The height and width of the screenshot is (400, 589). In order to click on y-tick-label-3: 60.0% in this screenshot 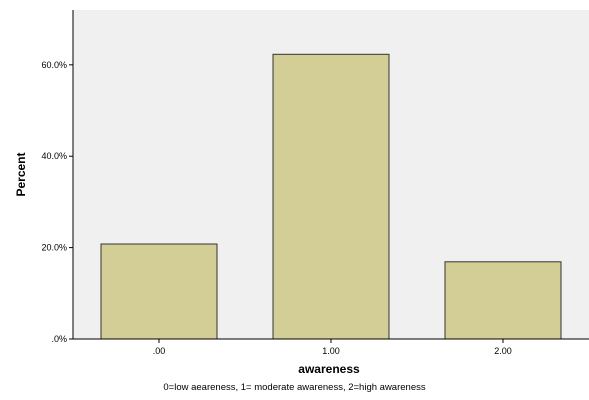, I will do `click(54, 65)`.